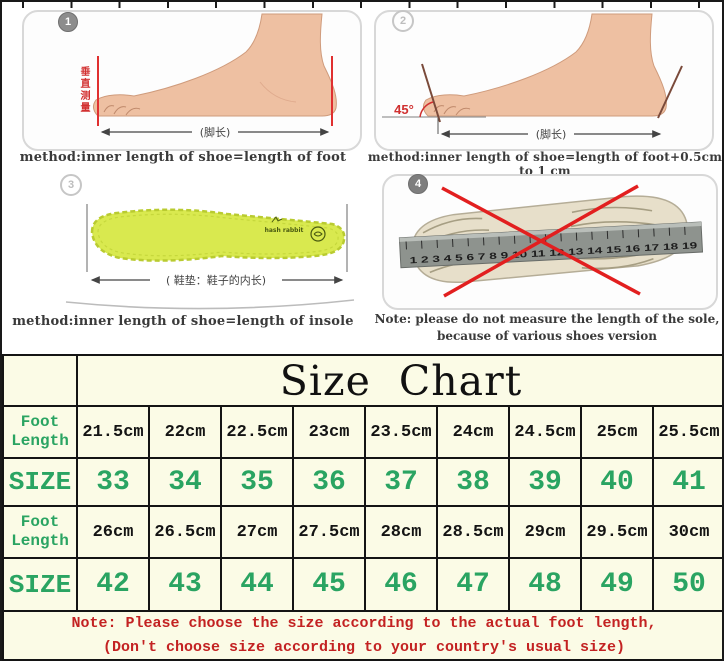 The image size is (724, 661). I want to click on circled-mark-icon, so click(318, 234).